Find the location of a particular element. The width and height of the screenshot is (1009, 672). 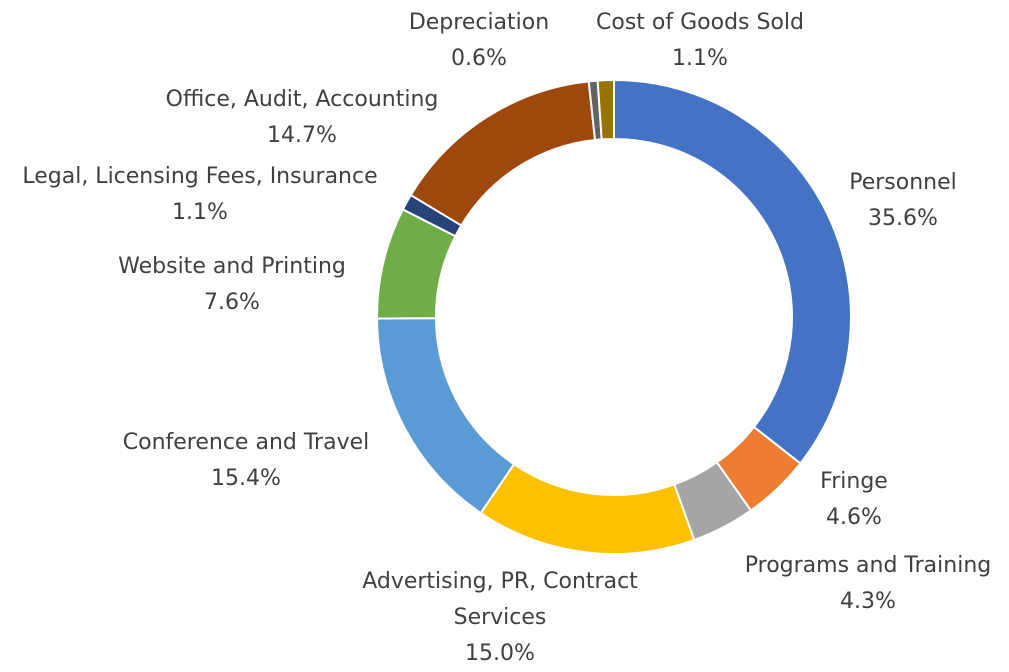

value-label: 4.3% is located at coordinates (868, 601).